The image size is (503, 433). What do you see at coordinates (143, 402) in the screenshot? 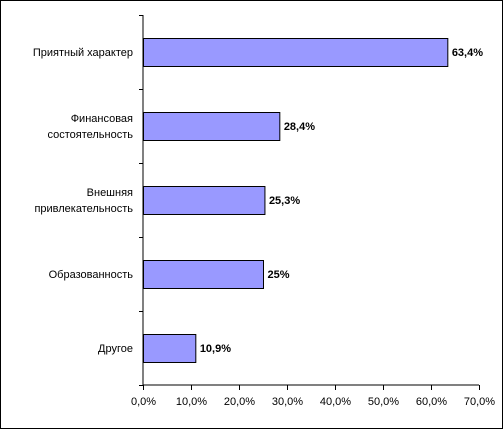
I see `x-tick-label: 0,0%` at bounding box center [143, 402].